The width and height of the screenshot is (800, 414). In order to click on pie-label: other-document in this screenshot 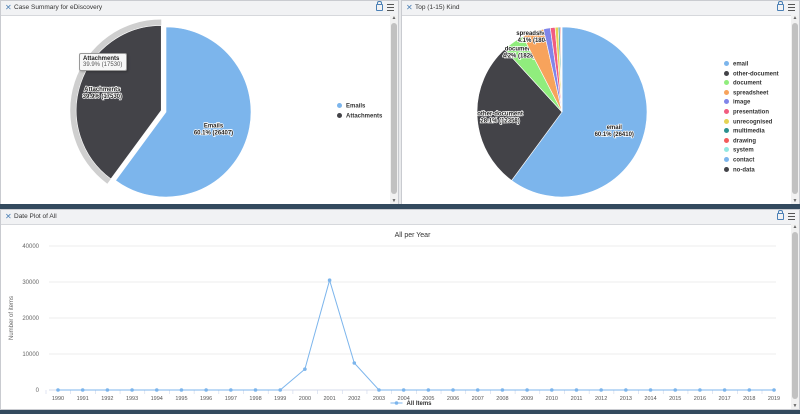, I will do `click(500, 114)`.